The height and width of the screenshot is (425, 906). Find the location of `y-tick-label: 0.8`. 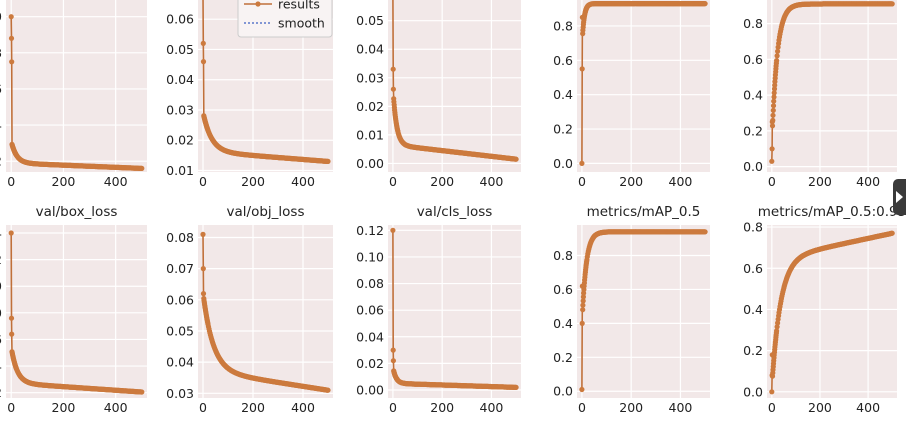

y-tick-label: 0.8 is located at coordinates (563, 25).